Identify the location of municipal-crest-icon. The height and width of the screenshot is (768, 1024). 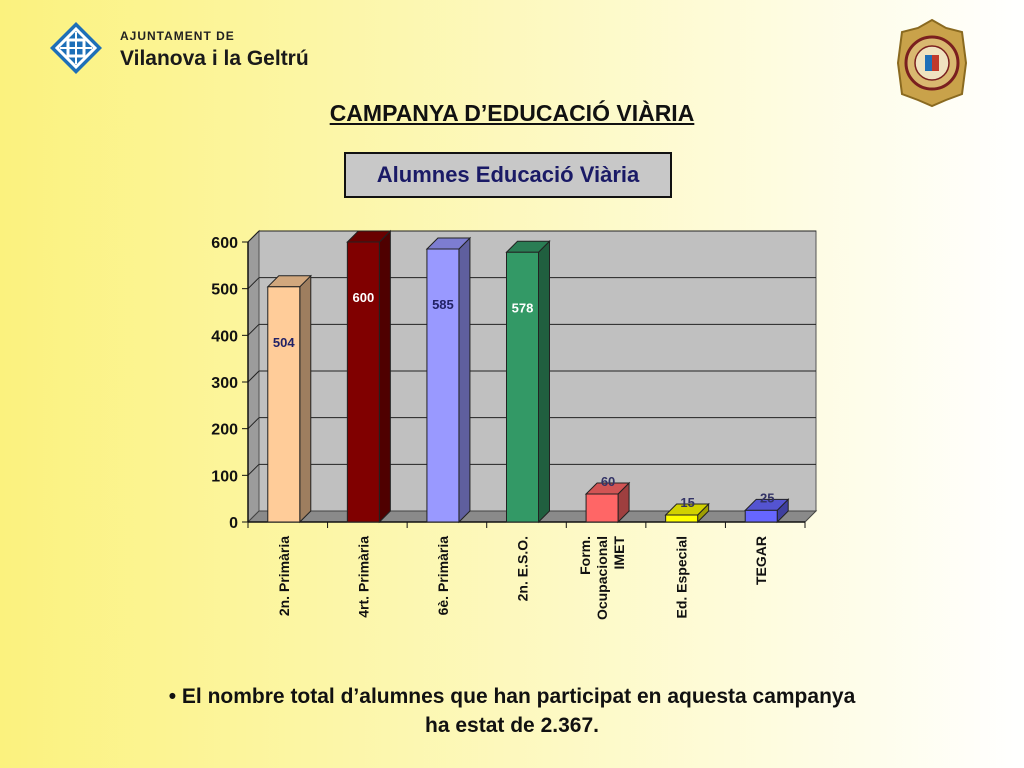
(76, 48).